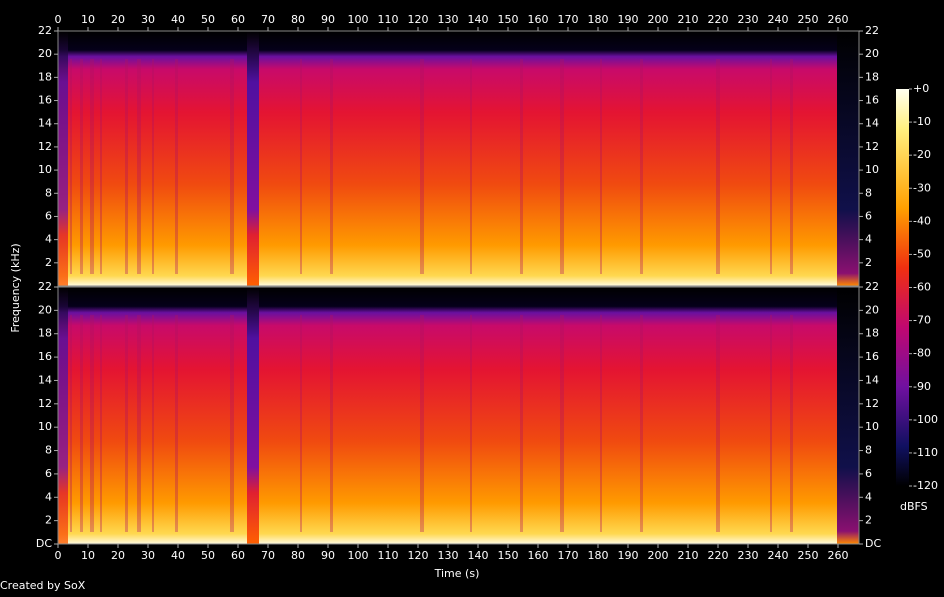 The height and width of the screenshot is (597, 944). What do you see at coordinates (922, 386) in the screenshot?
I see `colorbar-tick-label: -90` at bounding box center [922, 386].